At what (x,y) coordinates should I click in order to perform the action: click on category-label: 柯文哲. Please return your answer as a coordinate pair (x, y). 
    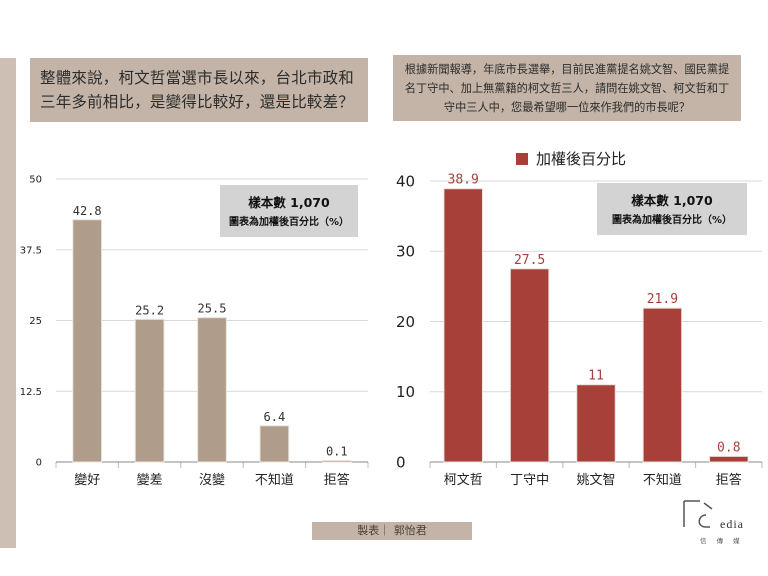
    Looking at the image, I should click on (463, 480).